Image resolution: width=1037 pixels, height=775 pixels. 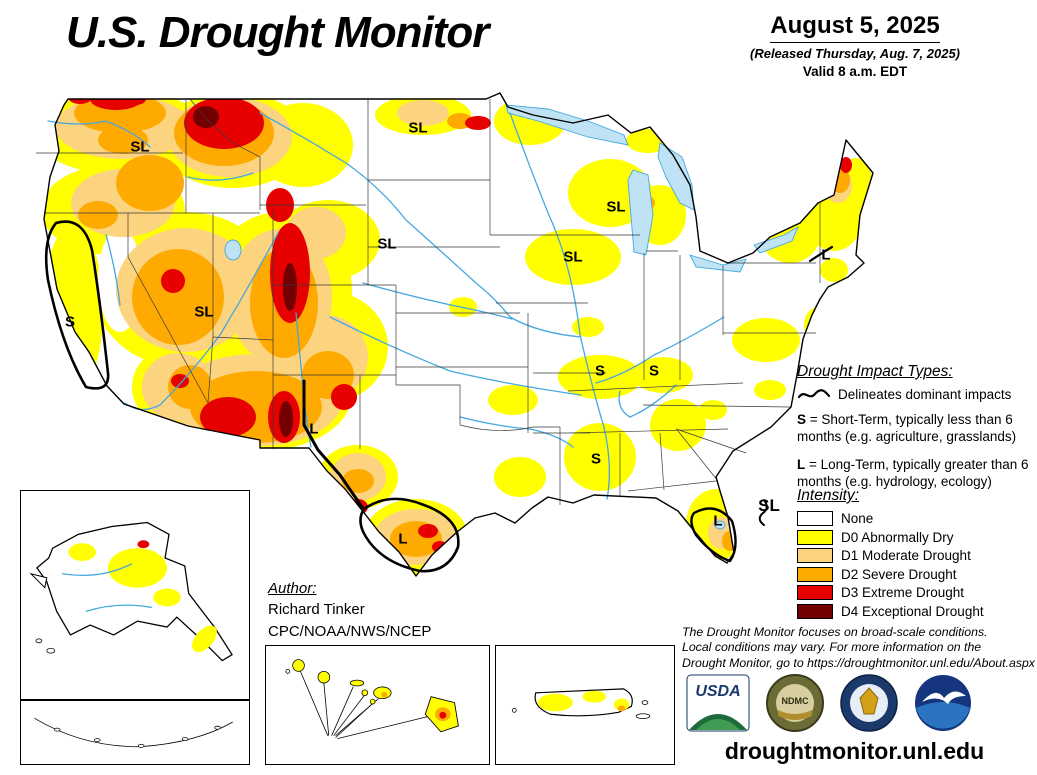 I want to click on puerto-rico-inset, so click(x=585, y=705).